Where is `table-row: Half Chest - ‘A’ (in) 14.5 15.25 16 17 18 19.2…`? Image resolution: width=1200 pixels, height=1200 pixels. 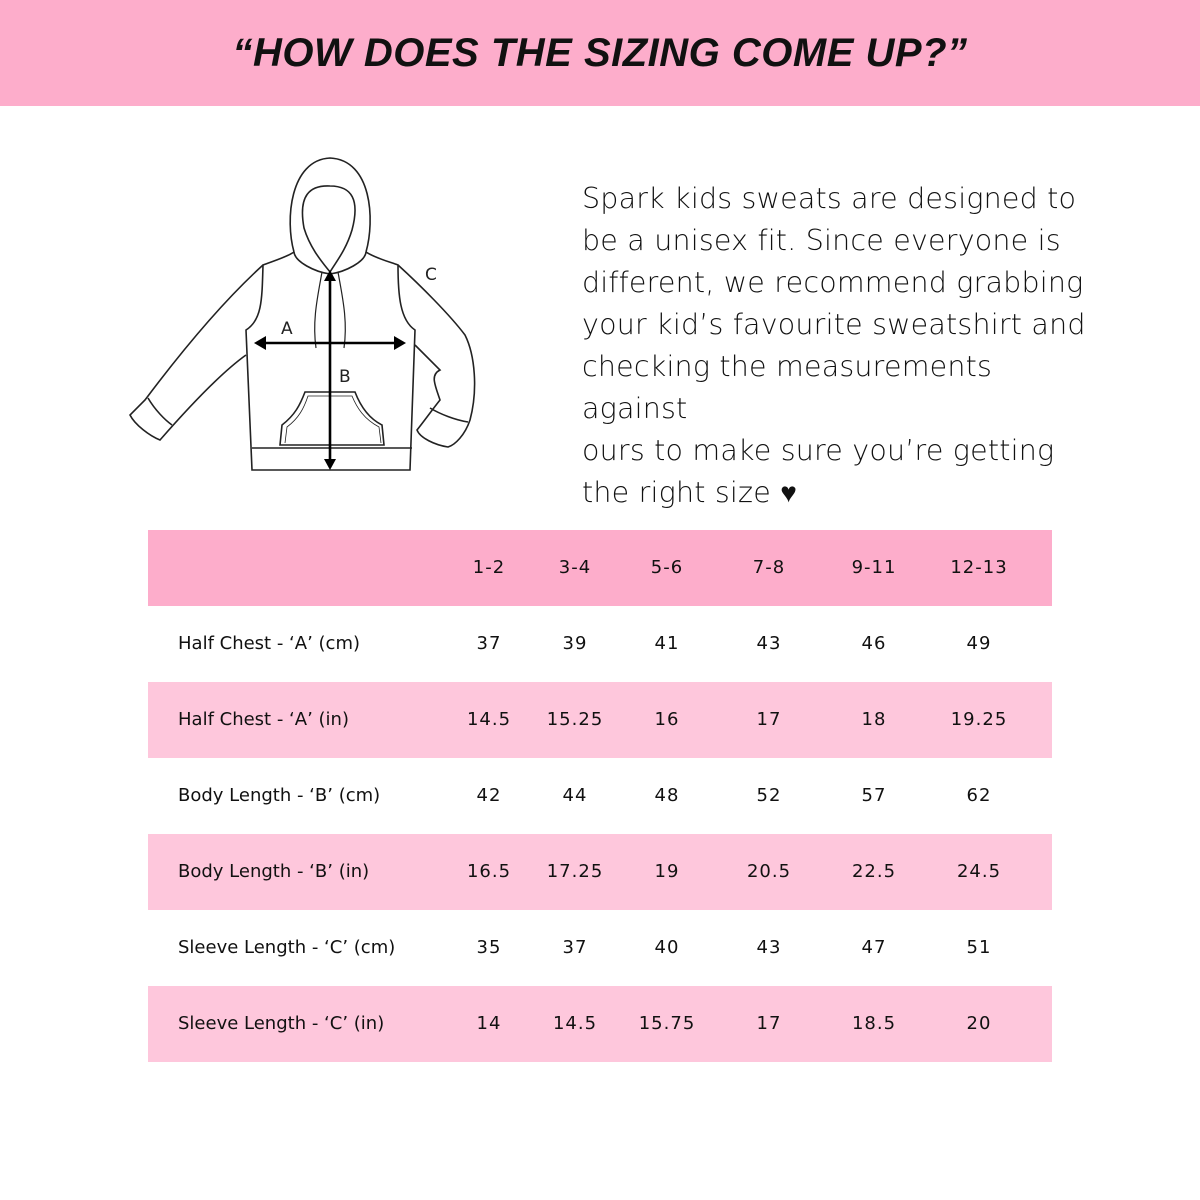
table-row: Half Chest - ‘A’ (in) 14.5 15.25 16 17 18 19.2… is located at coordinates (600, 720).